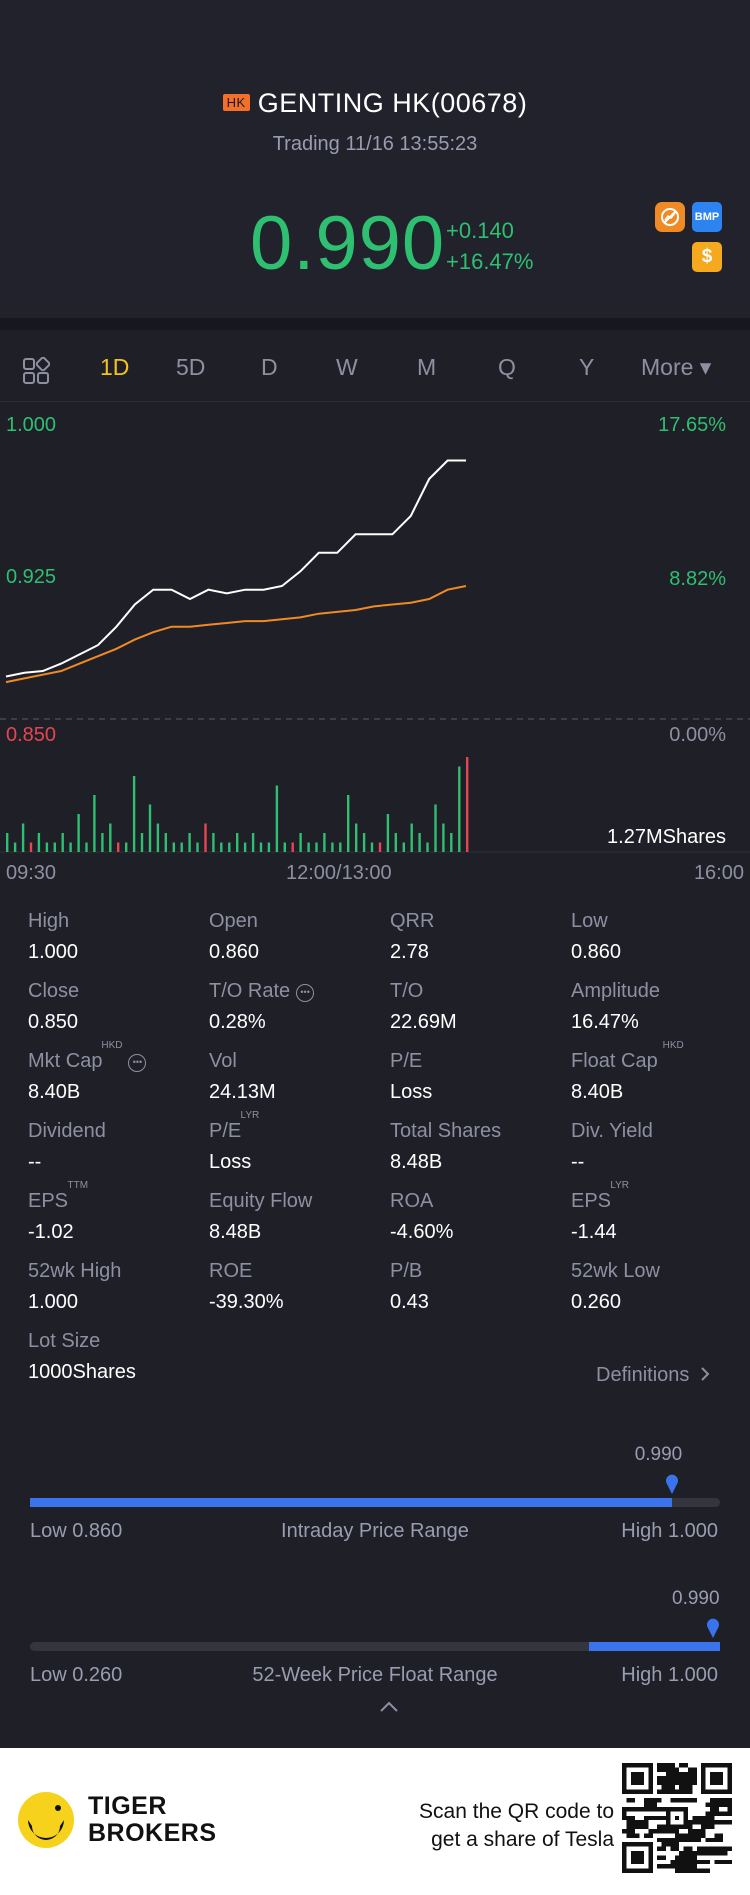 The image size is (750, 1895). Describe the element at coordinates (375, 1531) in the screenshot. I see `range-title: Intraday Price Range` at that location.